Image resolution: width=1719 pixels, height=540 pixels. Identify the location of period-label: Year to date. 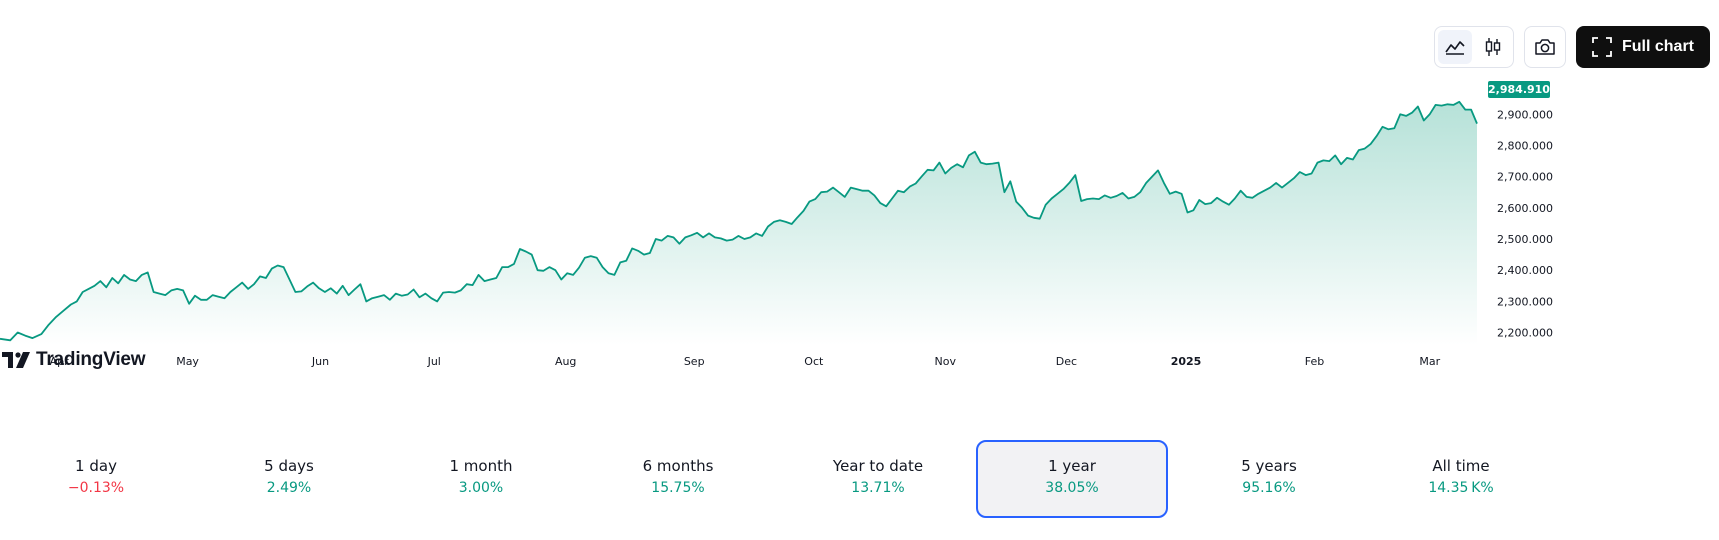
(878, 466).